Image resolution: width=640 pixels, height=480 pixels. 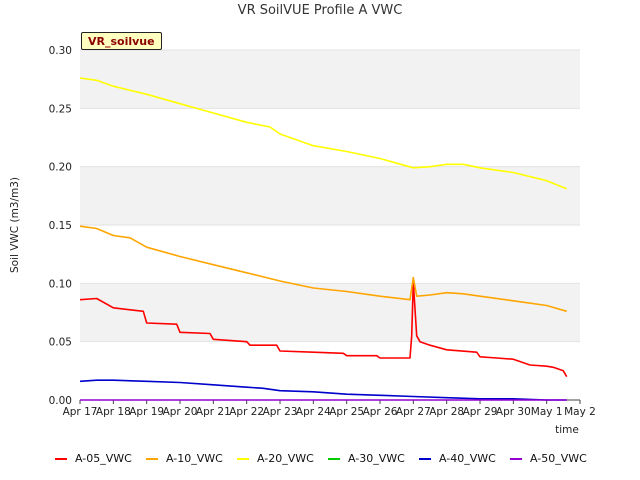 I want to click on legend-label: A-10_VWC, so click(x=194, y=458).